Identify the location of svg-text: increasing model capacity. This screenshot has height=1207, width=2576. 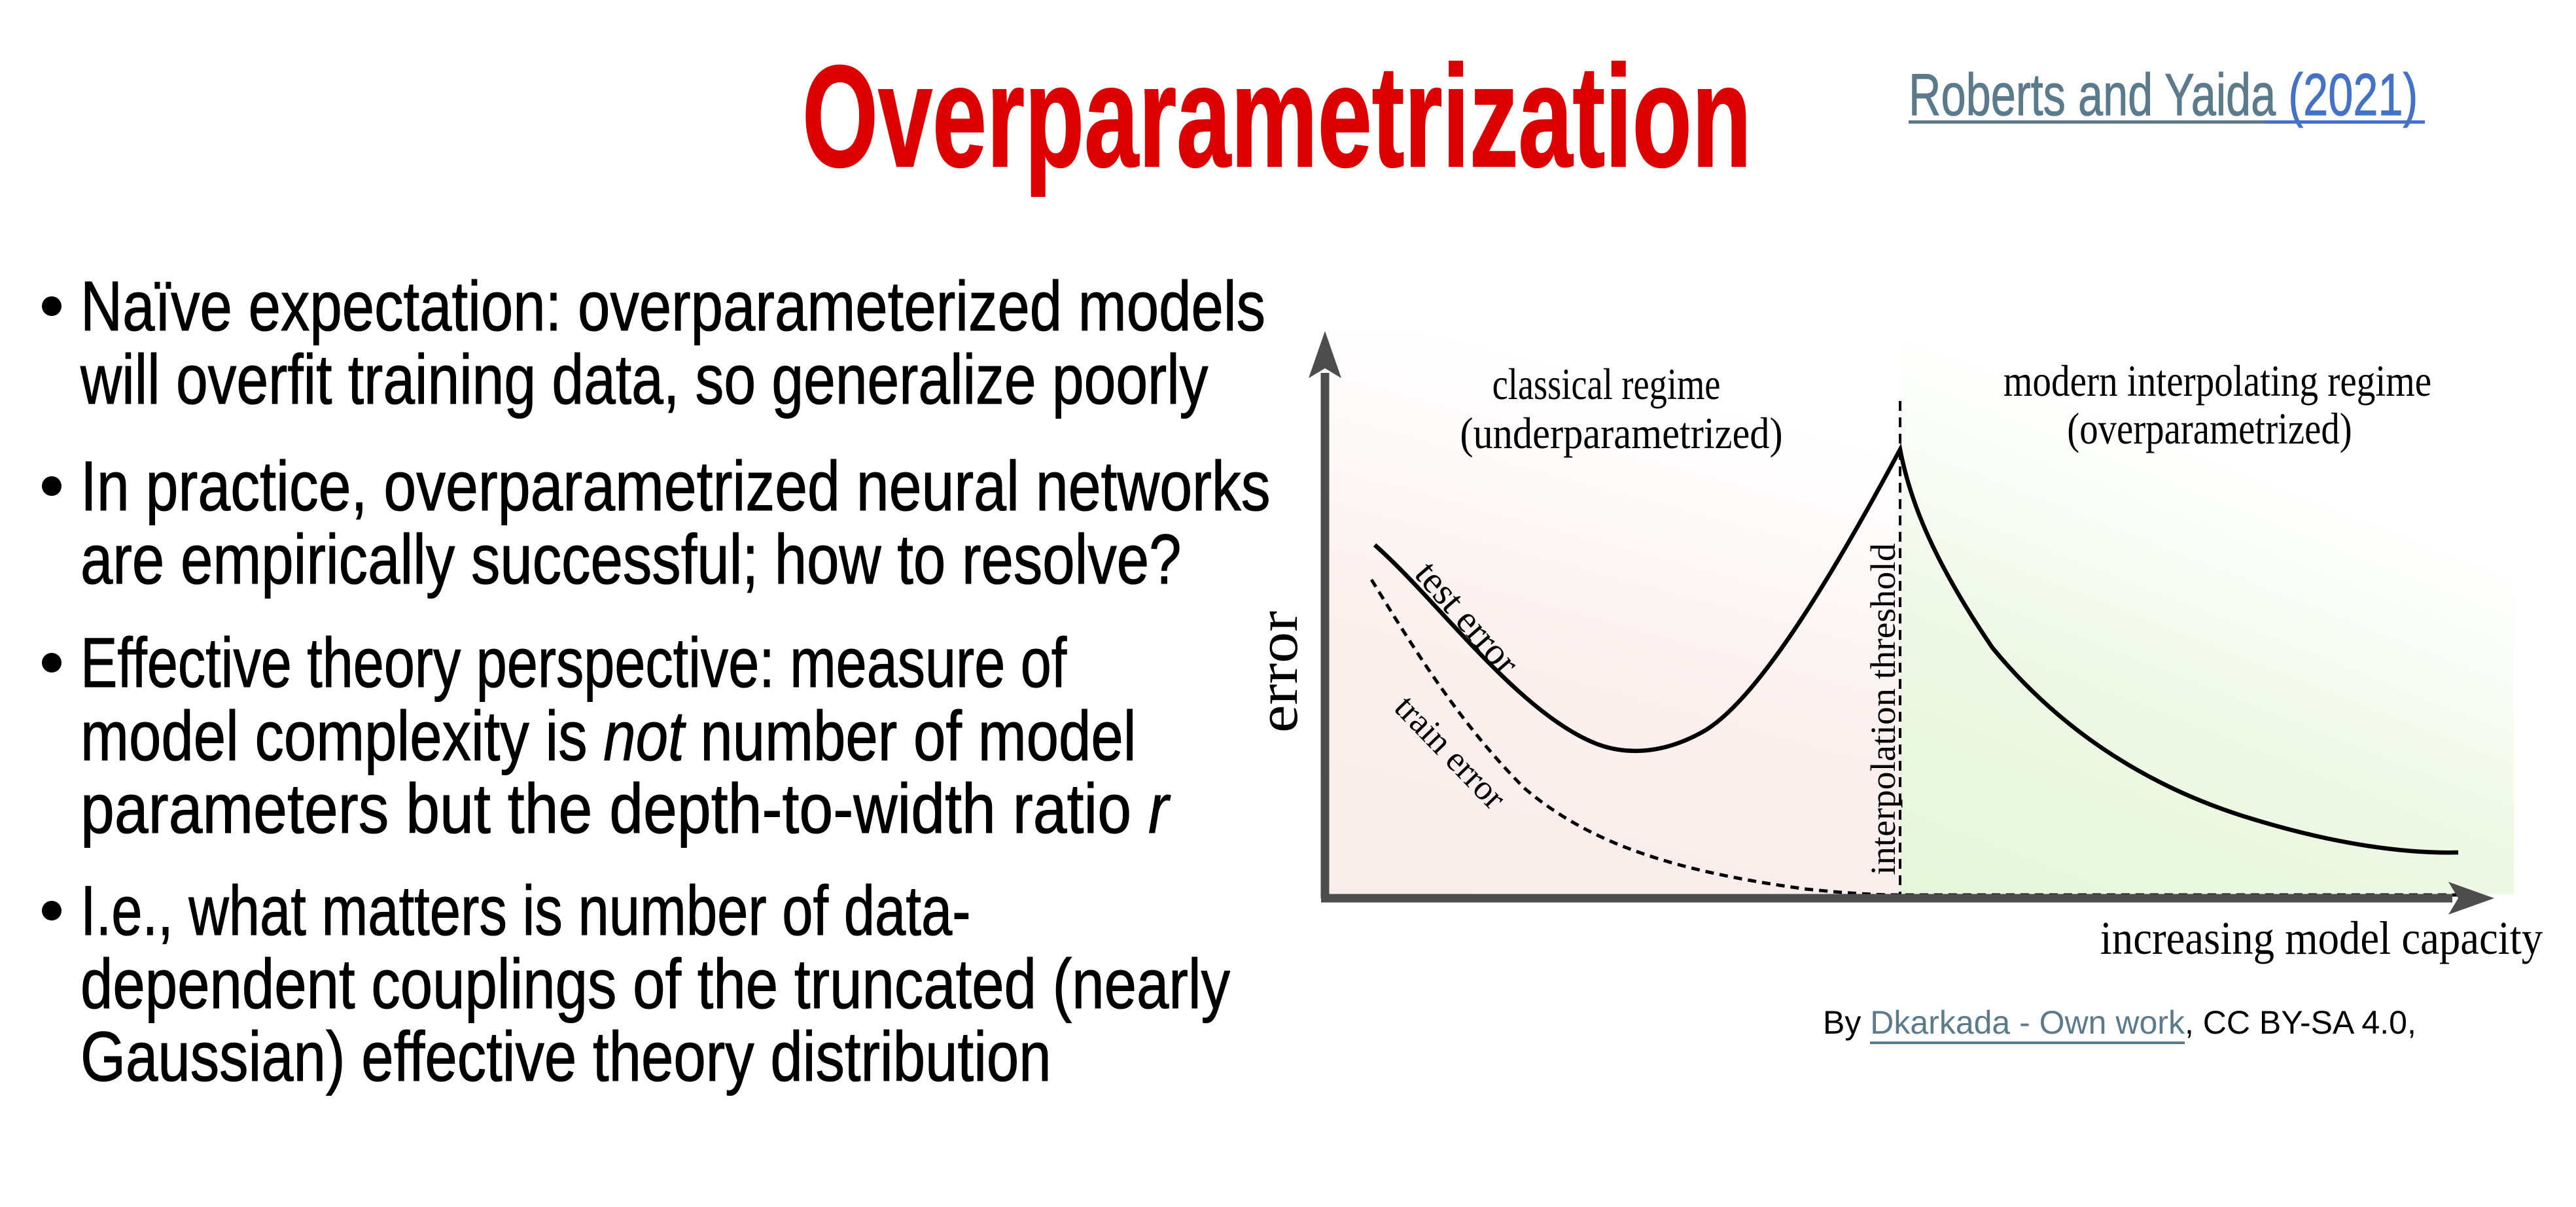
(2321, 938).